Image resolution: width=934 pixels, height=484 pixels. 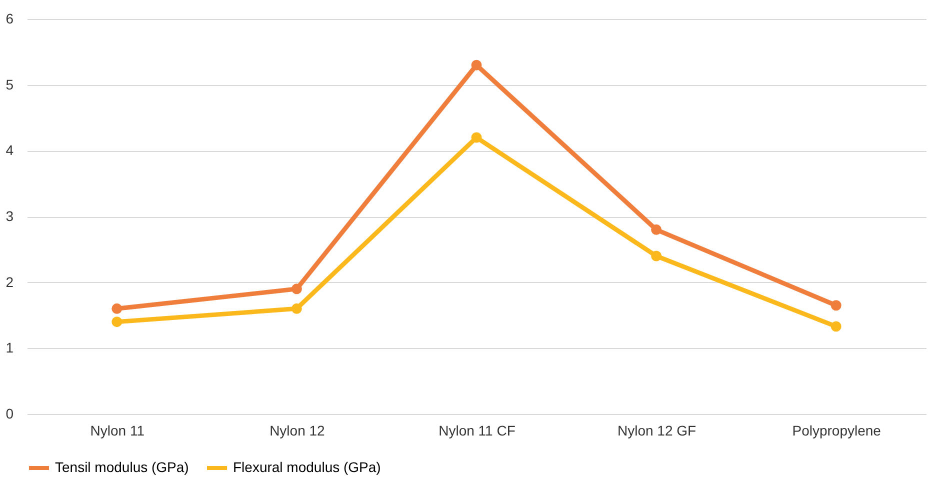 What do you see at coordinates (117, 430) in the screenshot?
I see `x-tick-label: Nylon 11` at bounding box center [117, 430].